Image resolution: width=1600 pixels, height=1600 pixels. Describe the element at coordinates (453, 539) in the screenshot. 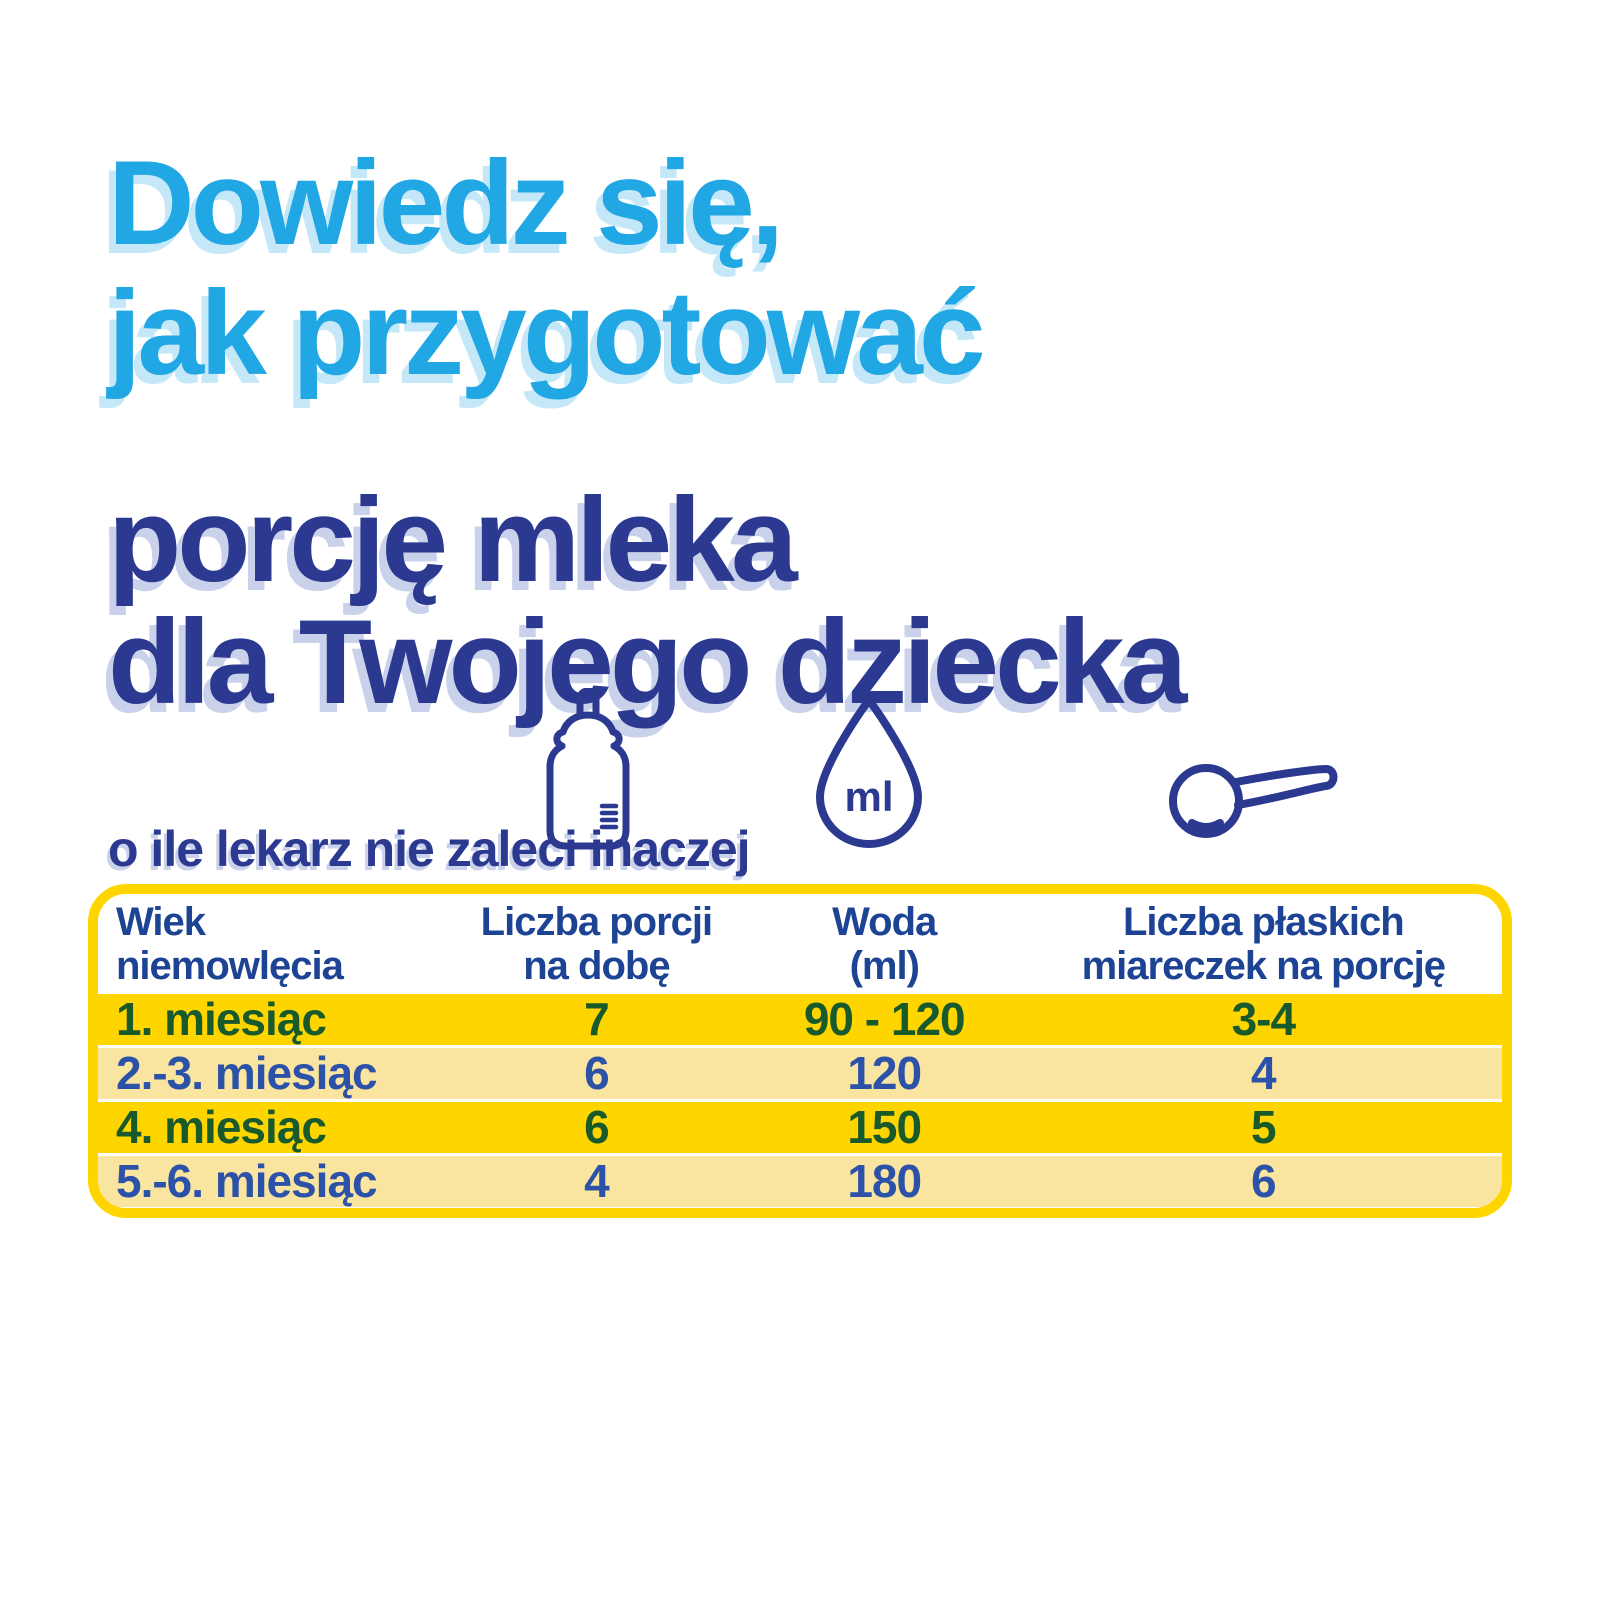

I see `headline-dark-line1: porcję mleka` at that location.